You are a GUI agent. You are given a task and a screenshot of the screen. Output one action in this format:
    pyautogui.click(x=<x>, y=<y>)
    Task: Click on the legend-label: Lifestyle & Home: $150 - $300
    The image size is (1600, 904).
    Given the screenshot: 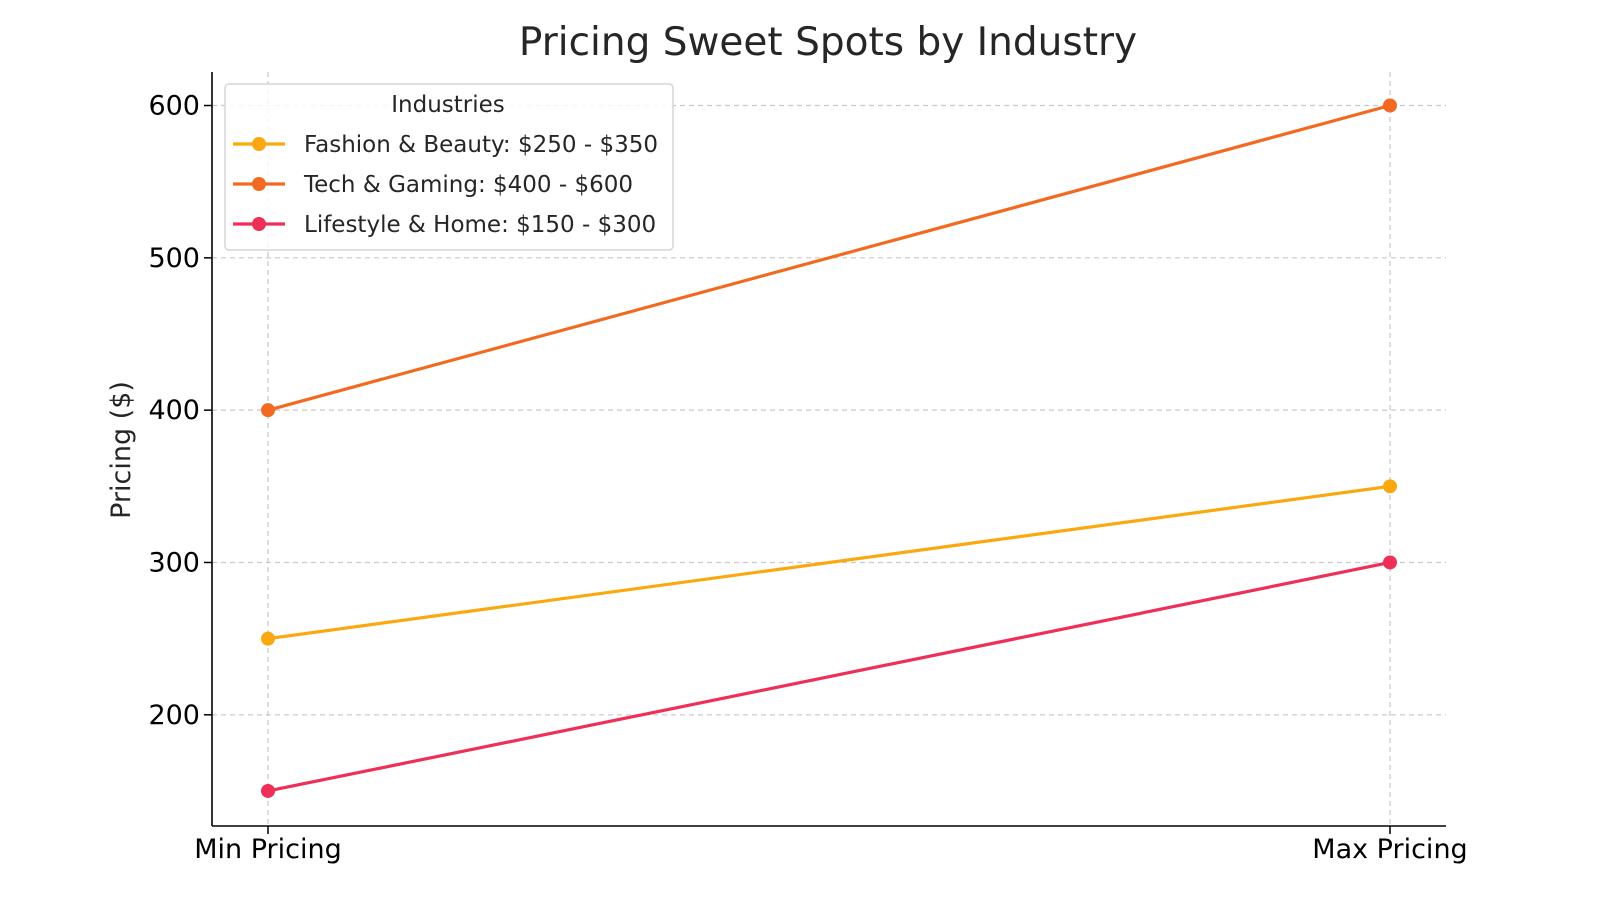 What is the action you would take?
    pyautogui.click(x=480, y=225)
    